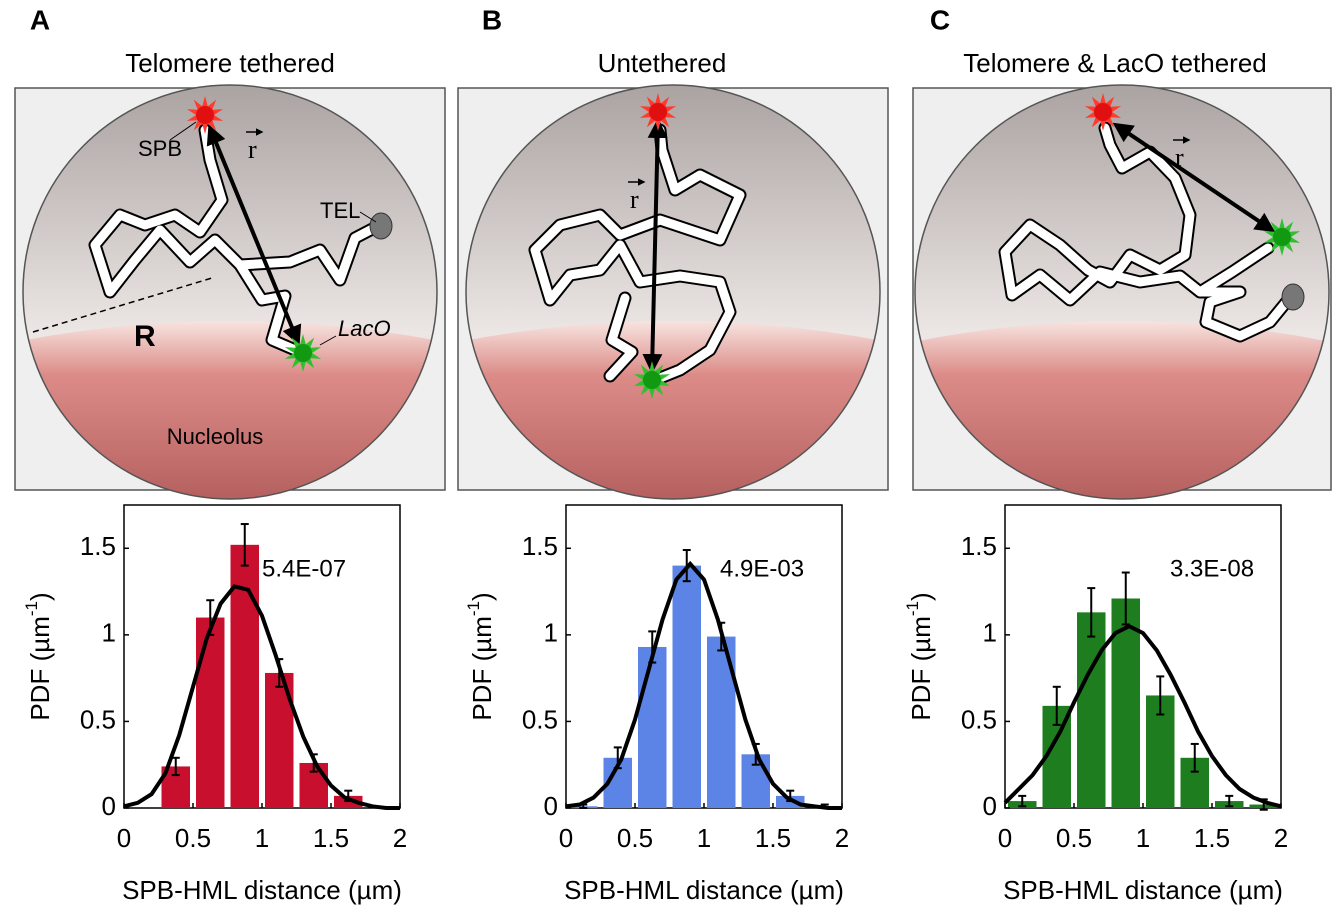 This screenshot has height=919, width=1337. I want to click on diagram-a: SPB r TEL R LacO Nucleolus, so click(230, 292).